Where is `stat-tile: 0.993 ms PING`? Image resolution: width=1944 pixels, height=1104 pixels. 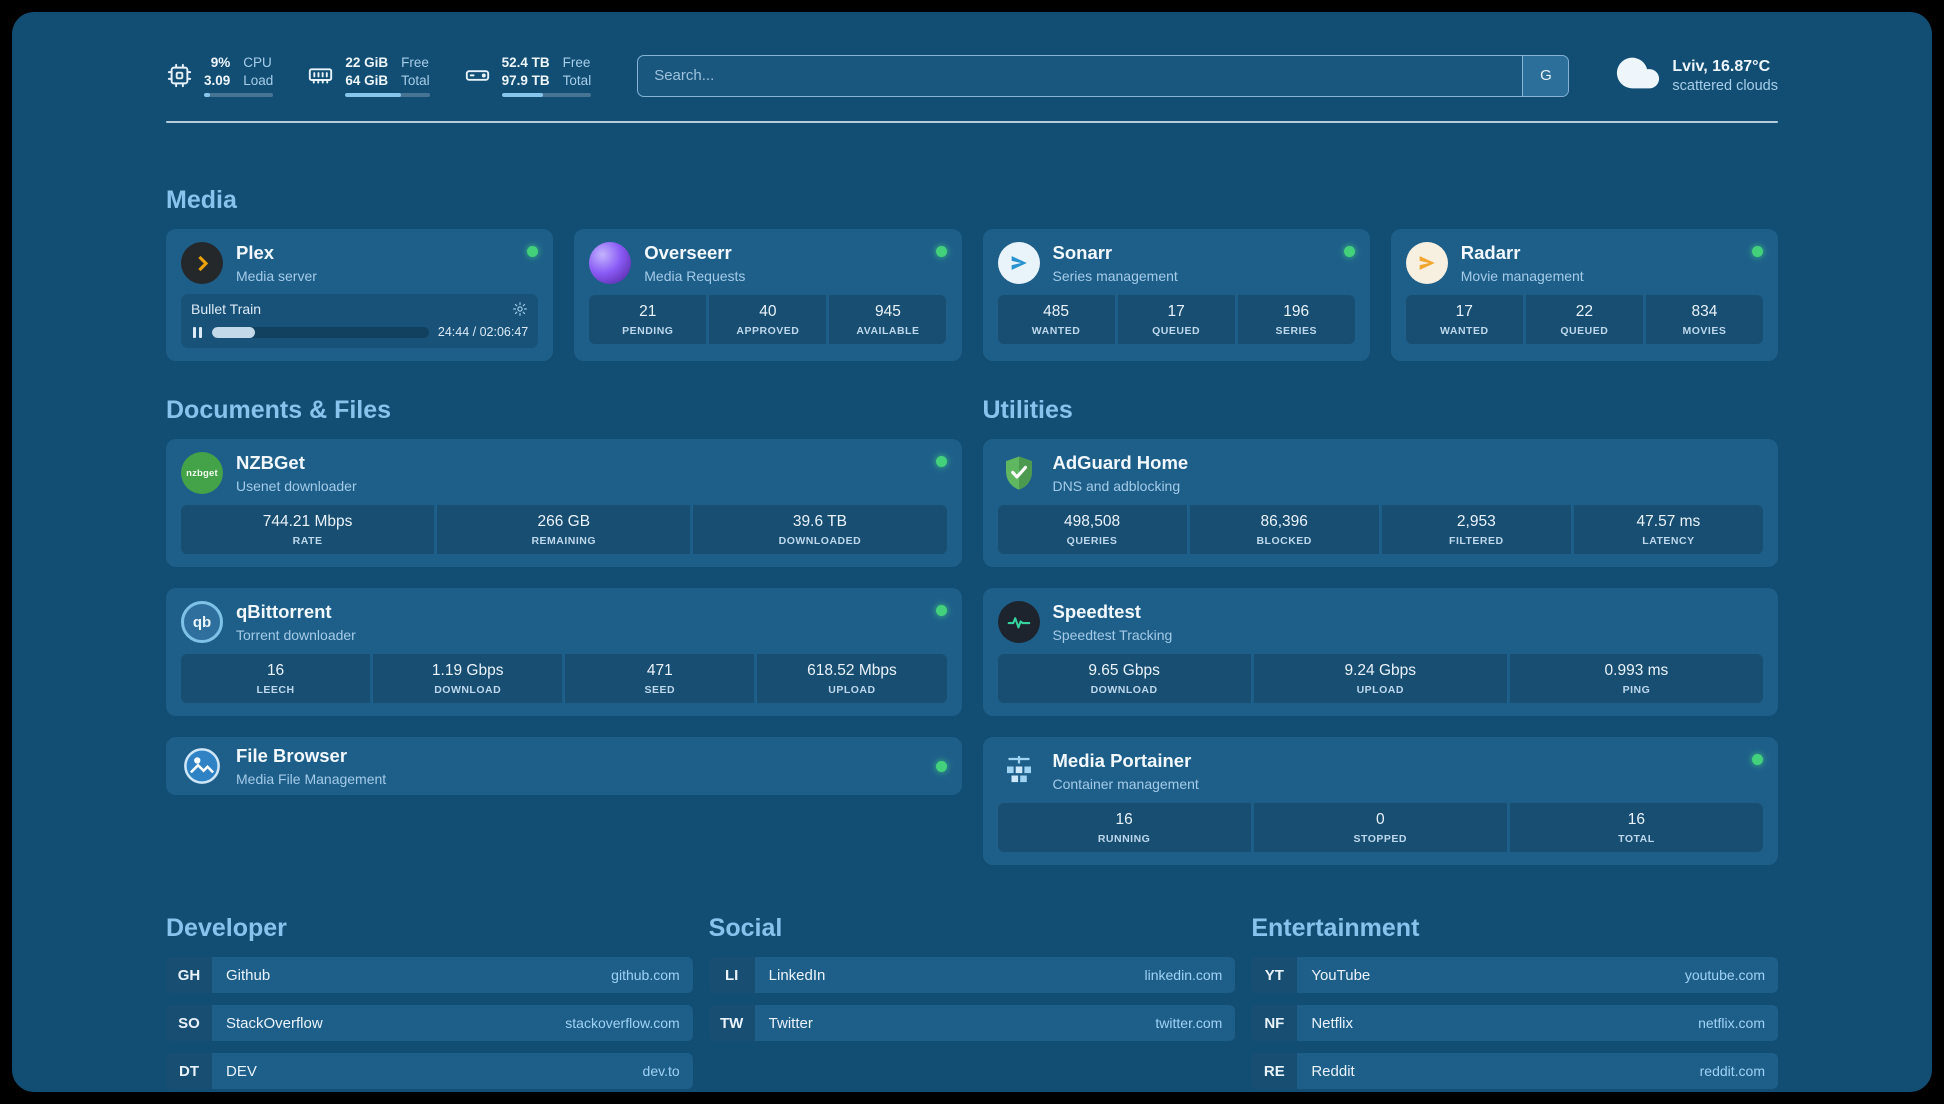
stat-tile: 0.993 ms PING is located at coordinates (1636, 678).